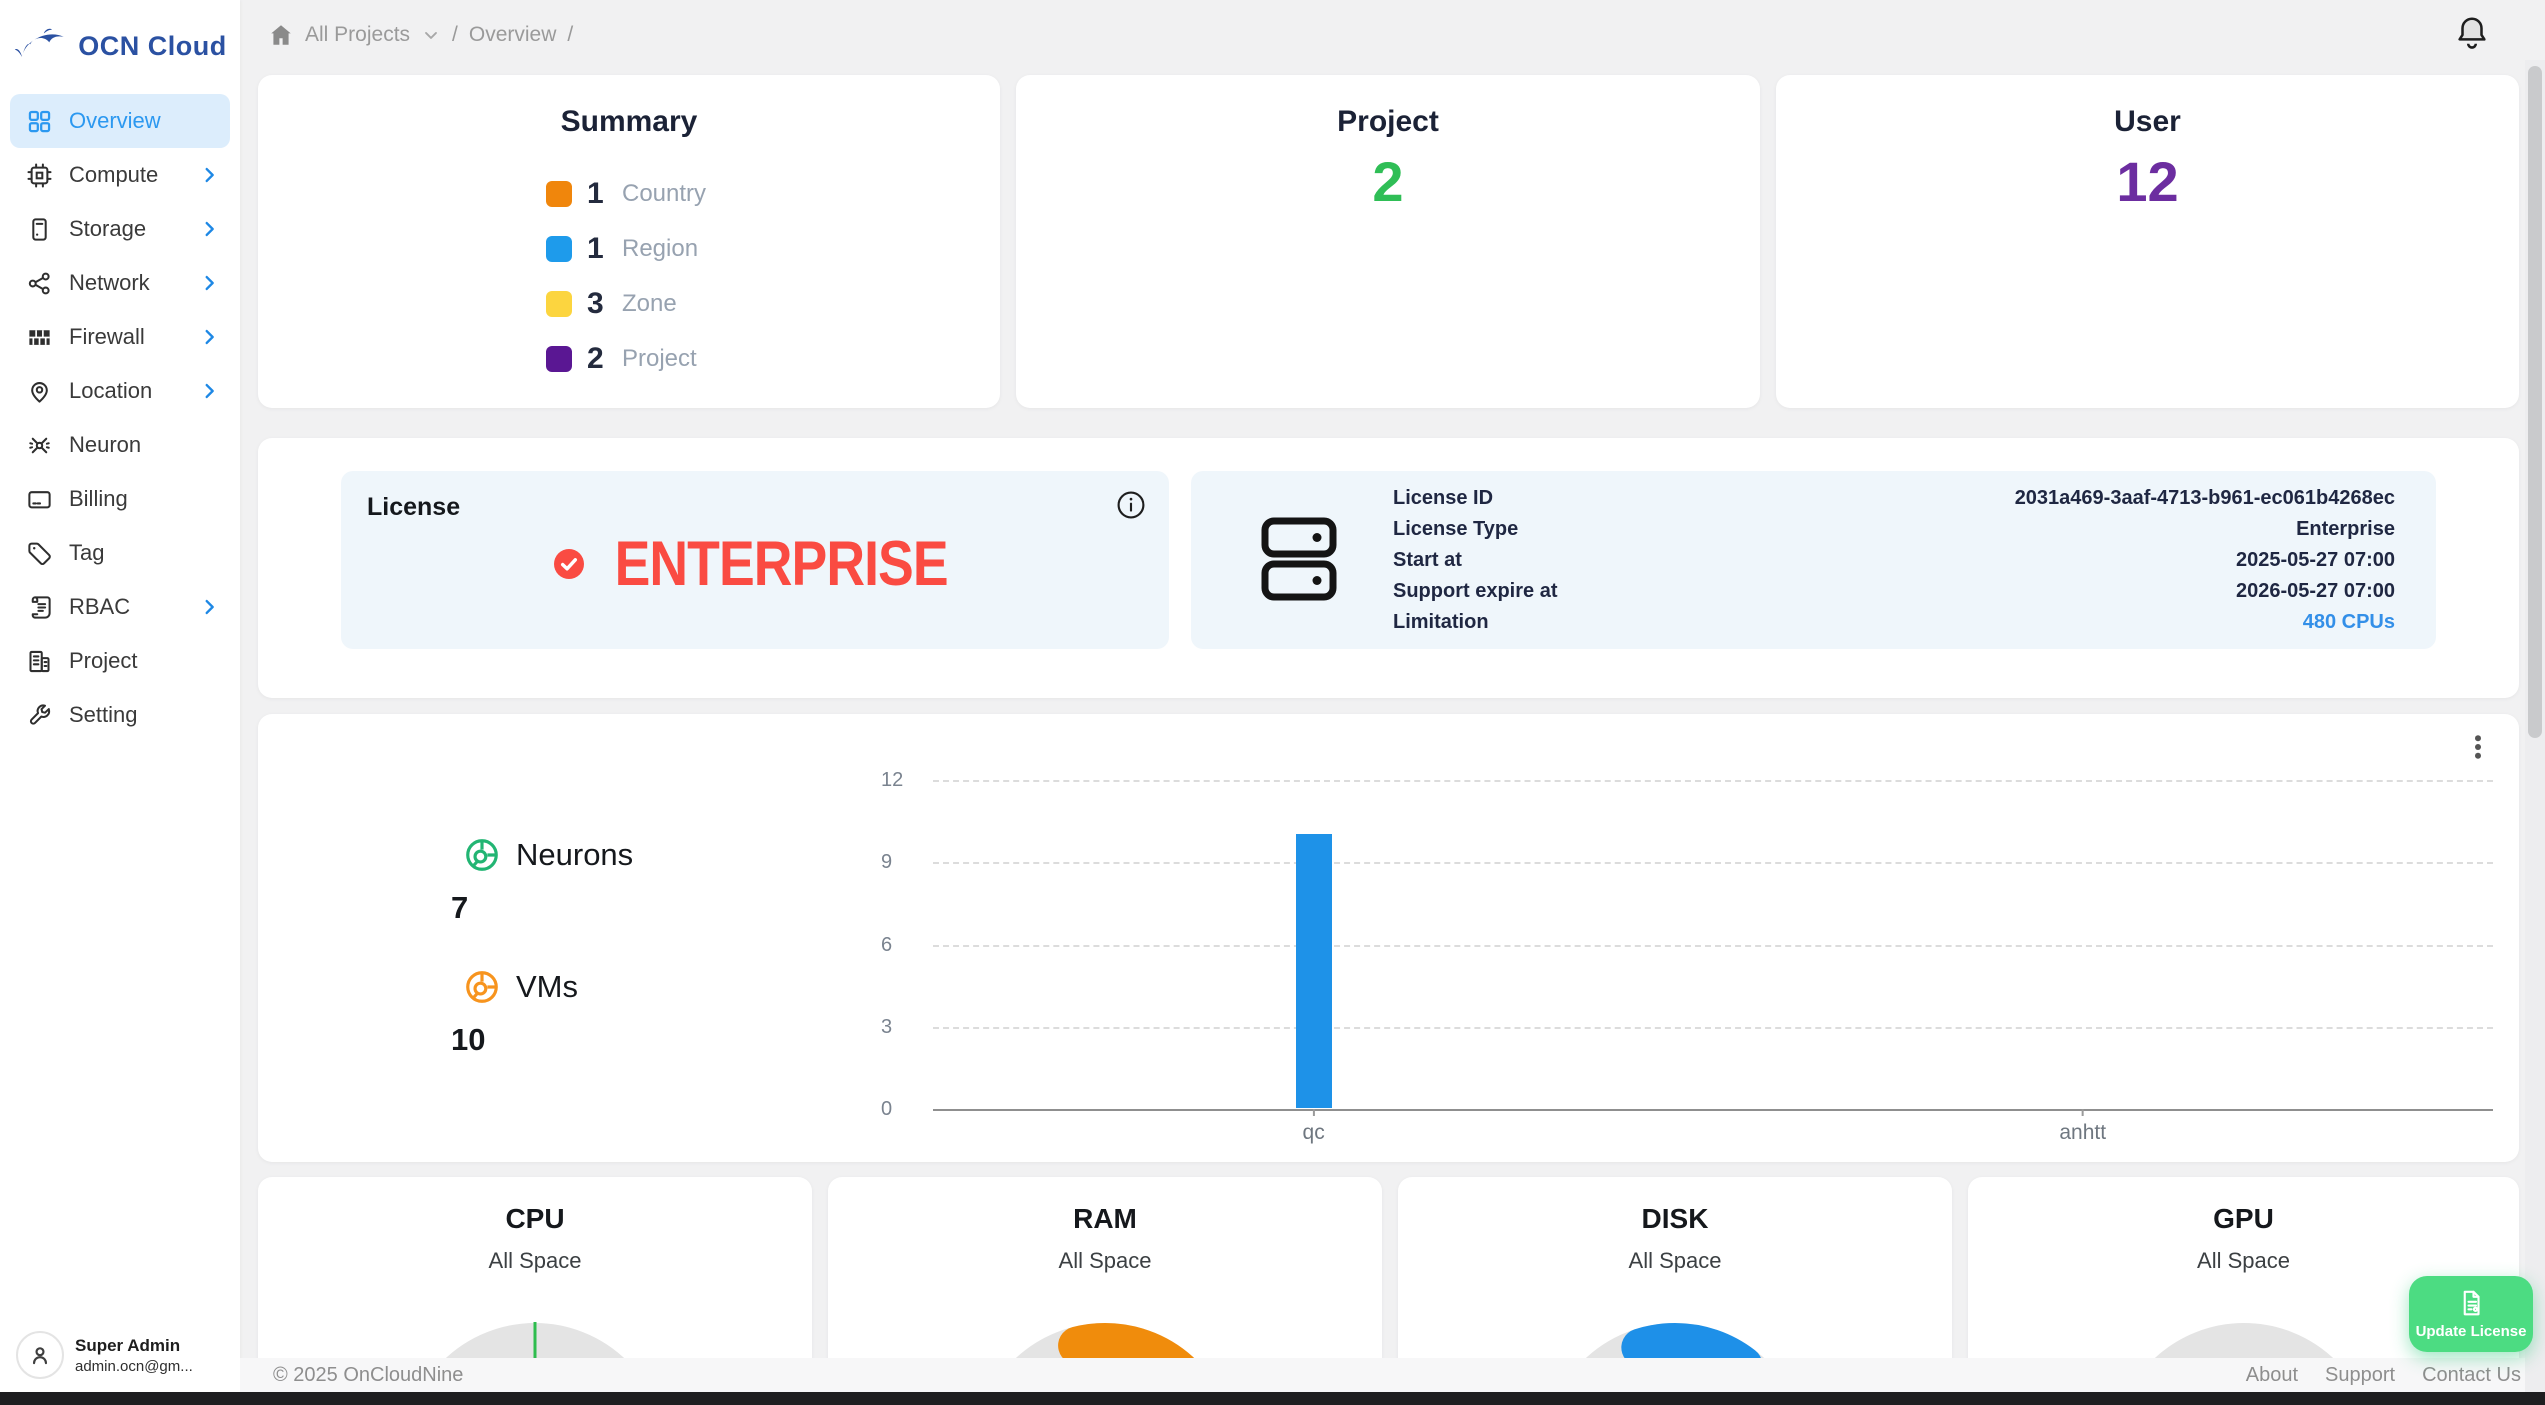 The image size is (2545, 1405). I want to click on project-stat-title: Project, so click(1388, 121).